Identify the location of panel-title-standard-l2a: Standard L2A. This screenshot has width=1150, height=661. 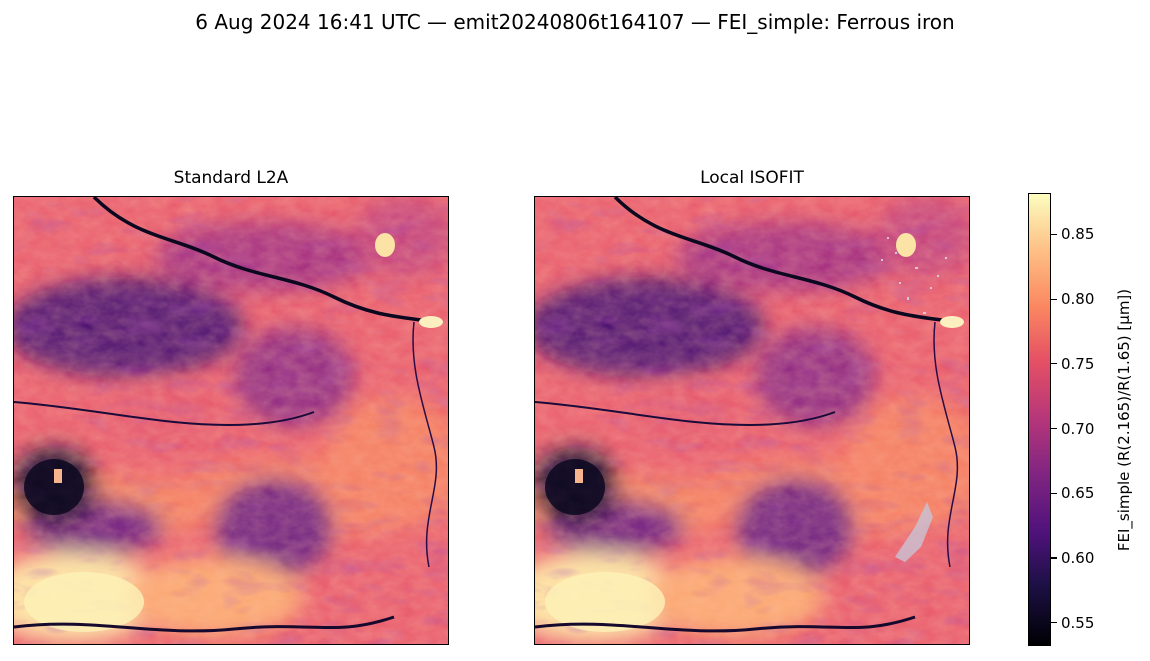
(231, 178).